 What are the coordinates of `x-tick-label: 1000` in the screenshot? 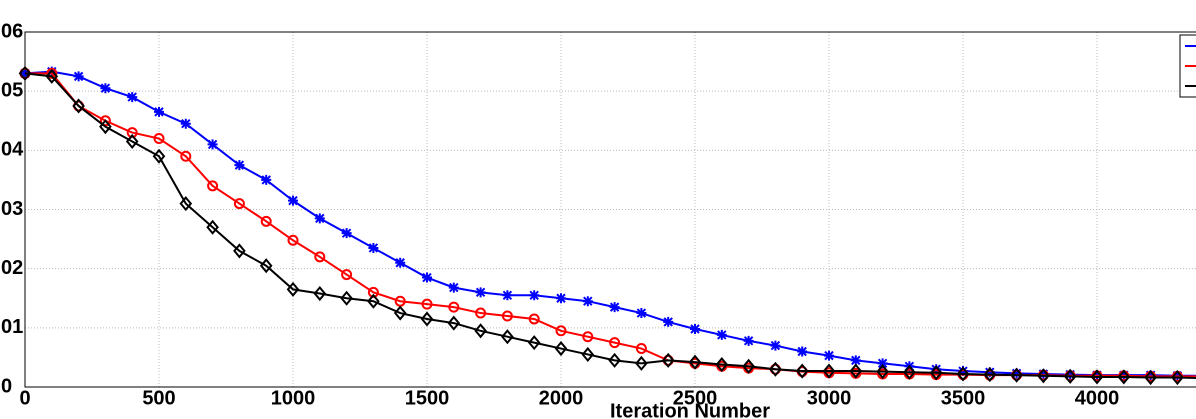 It's located at (293, 398).